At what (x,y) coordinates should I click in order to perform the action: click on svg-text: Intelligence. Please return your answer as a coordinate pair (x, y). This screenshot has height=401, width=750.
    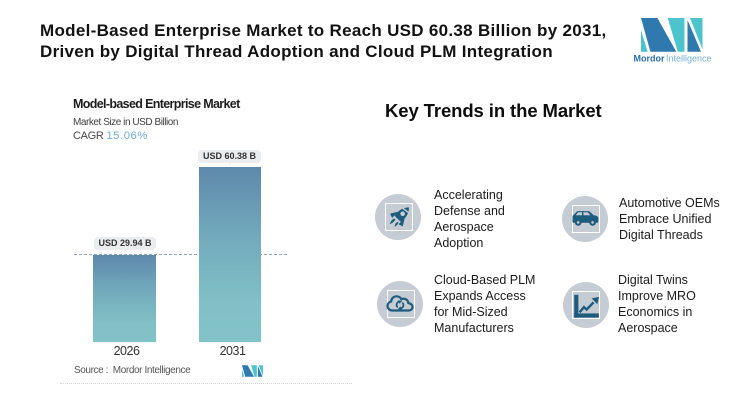
    Looking at the image, I should click on (689, 59).